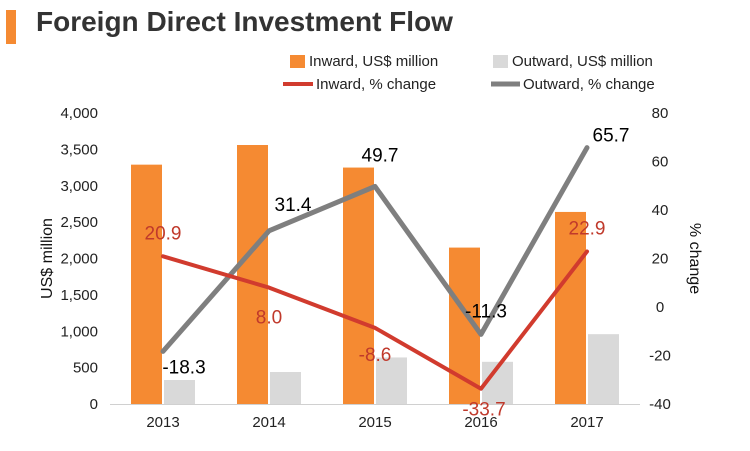 The width and height of the screenshot is (750, 451). I want to click on y-right-tick-label: 40, so click(660, 210).